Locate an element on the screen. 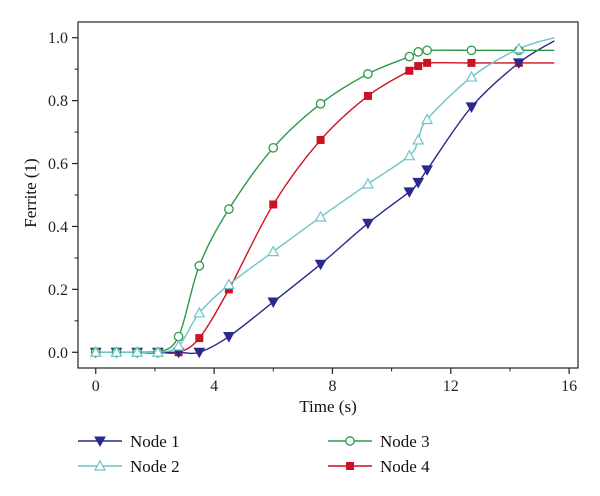 The width and height of the screenshot is (600, 496). x-tick-label: 4 is located at coordinates (214, 386).